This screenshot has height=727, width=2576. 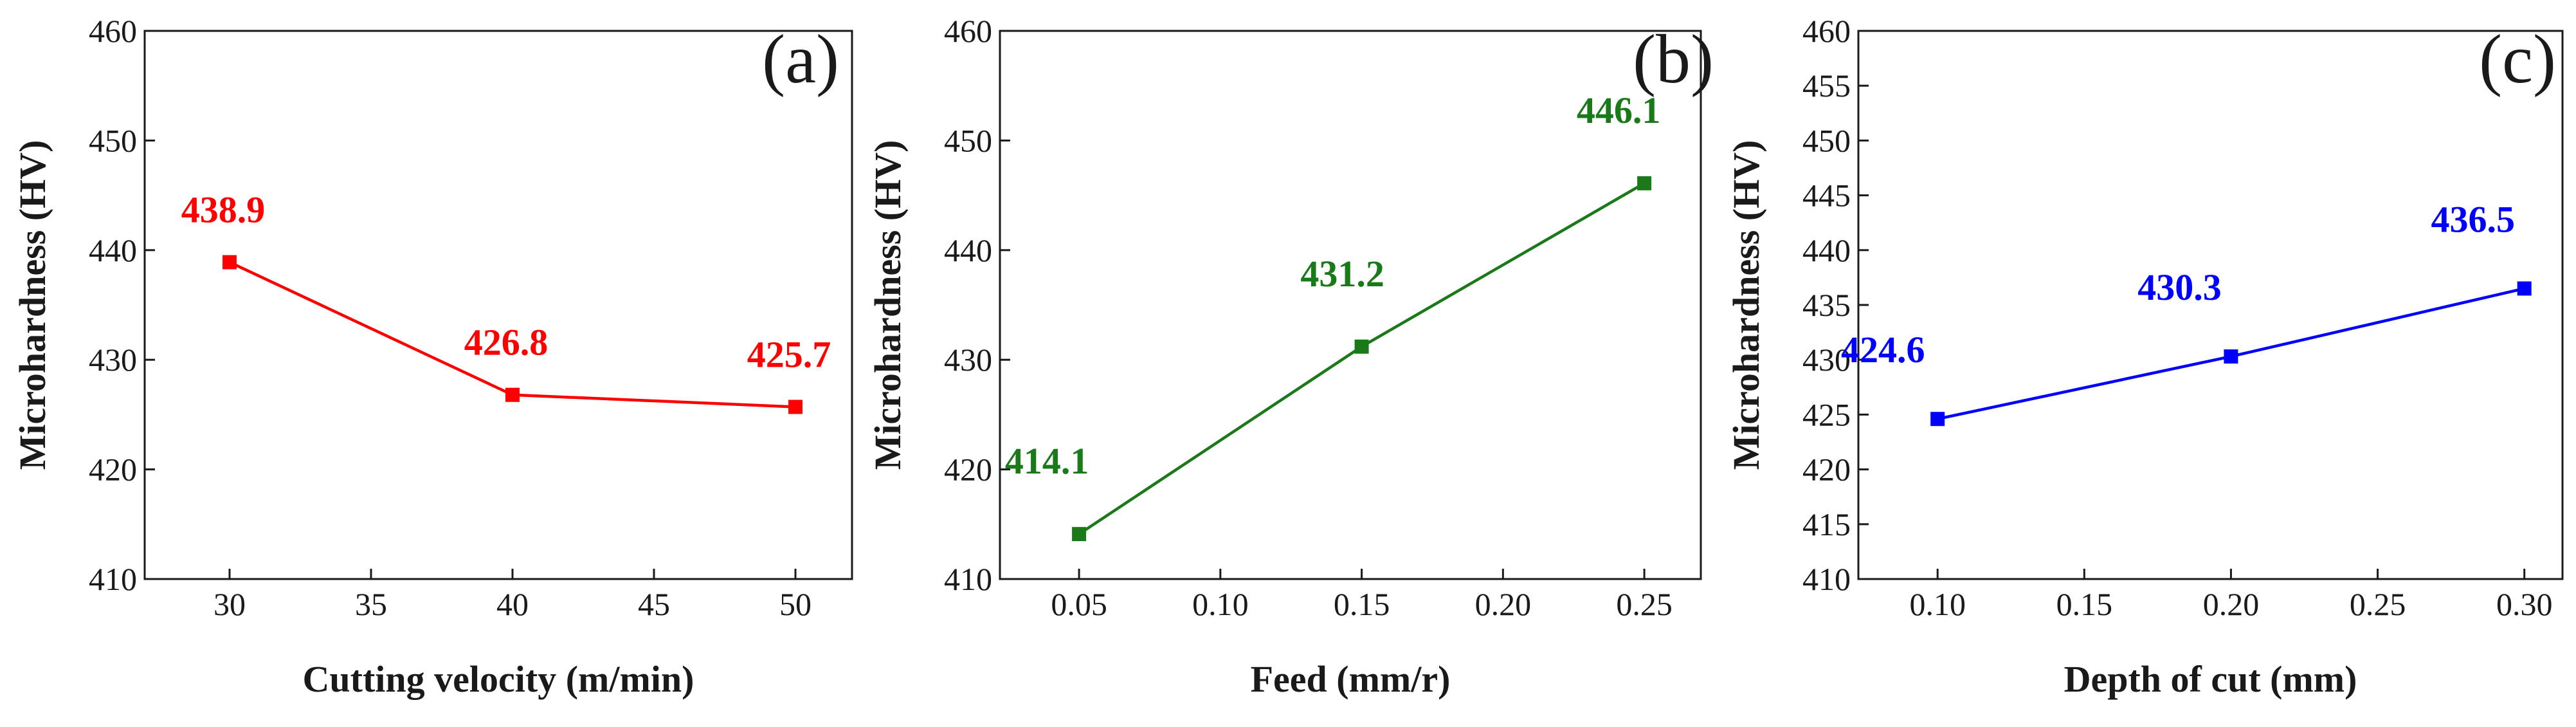 I want to click on y-tick-label: 425, so click(x=1826, y=414).